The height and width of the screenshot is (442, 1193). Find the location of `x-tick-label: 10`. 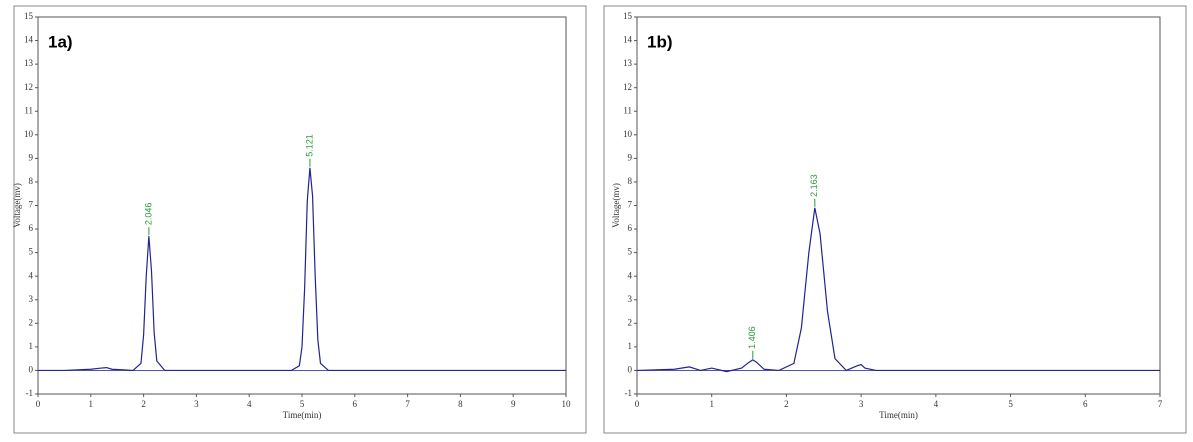

x-tick-label: 10 is located at coordinates (567, 404).